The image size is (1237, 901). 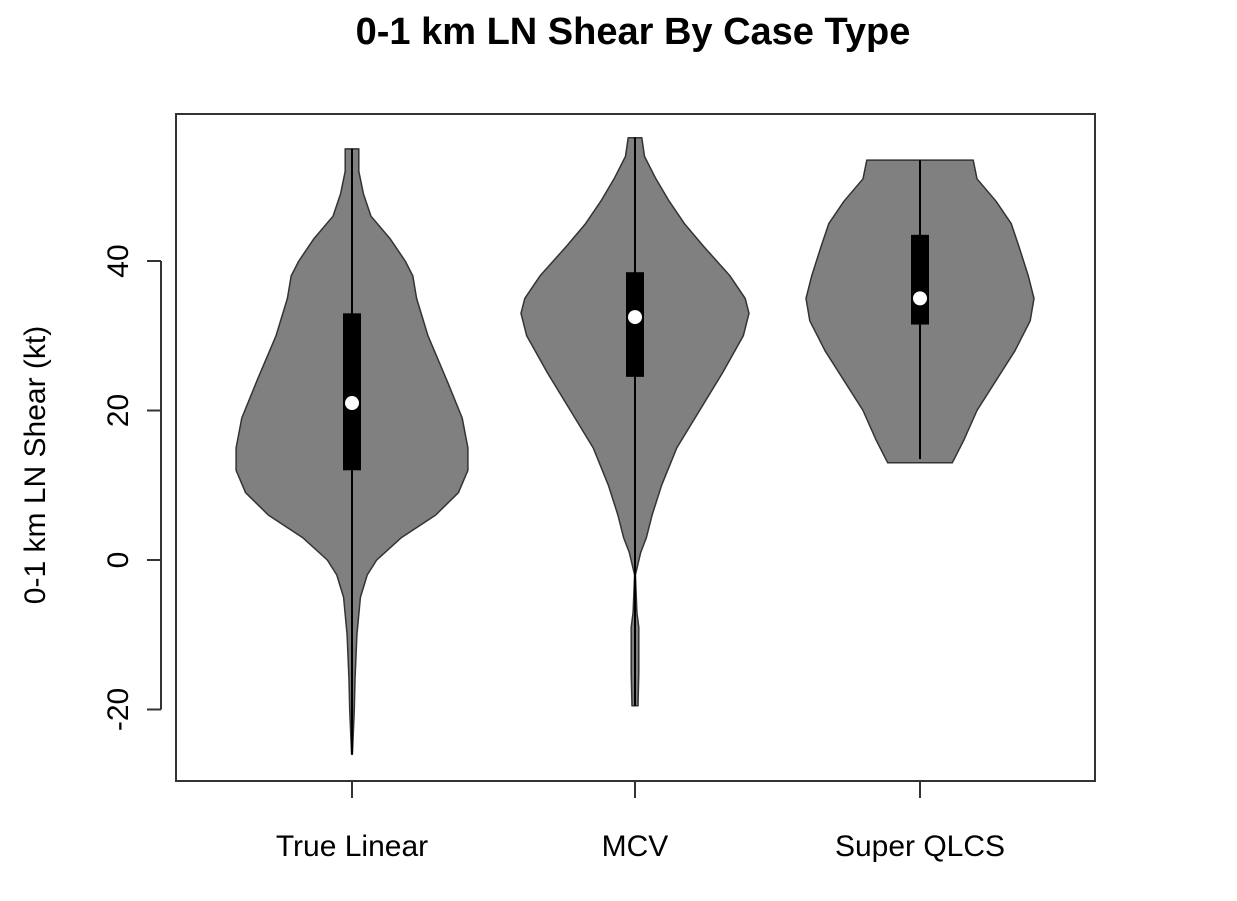 I want to click on x-tick-label-mcv: MCV, so click(x=635, y=846).